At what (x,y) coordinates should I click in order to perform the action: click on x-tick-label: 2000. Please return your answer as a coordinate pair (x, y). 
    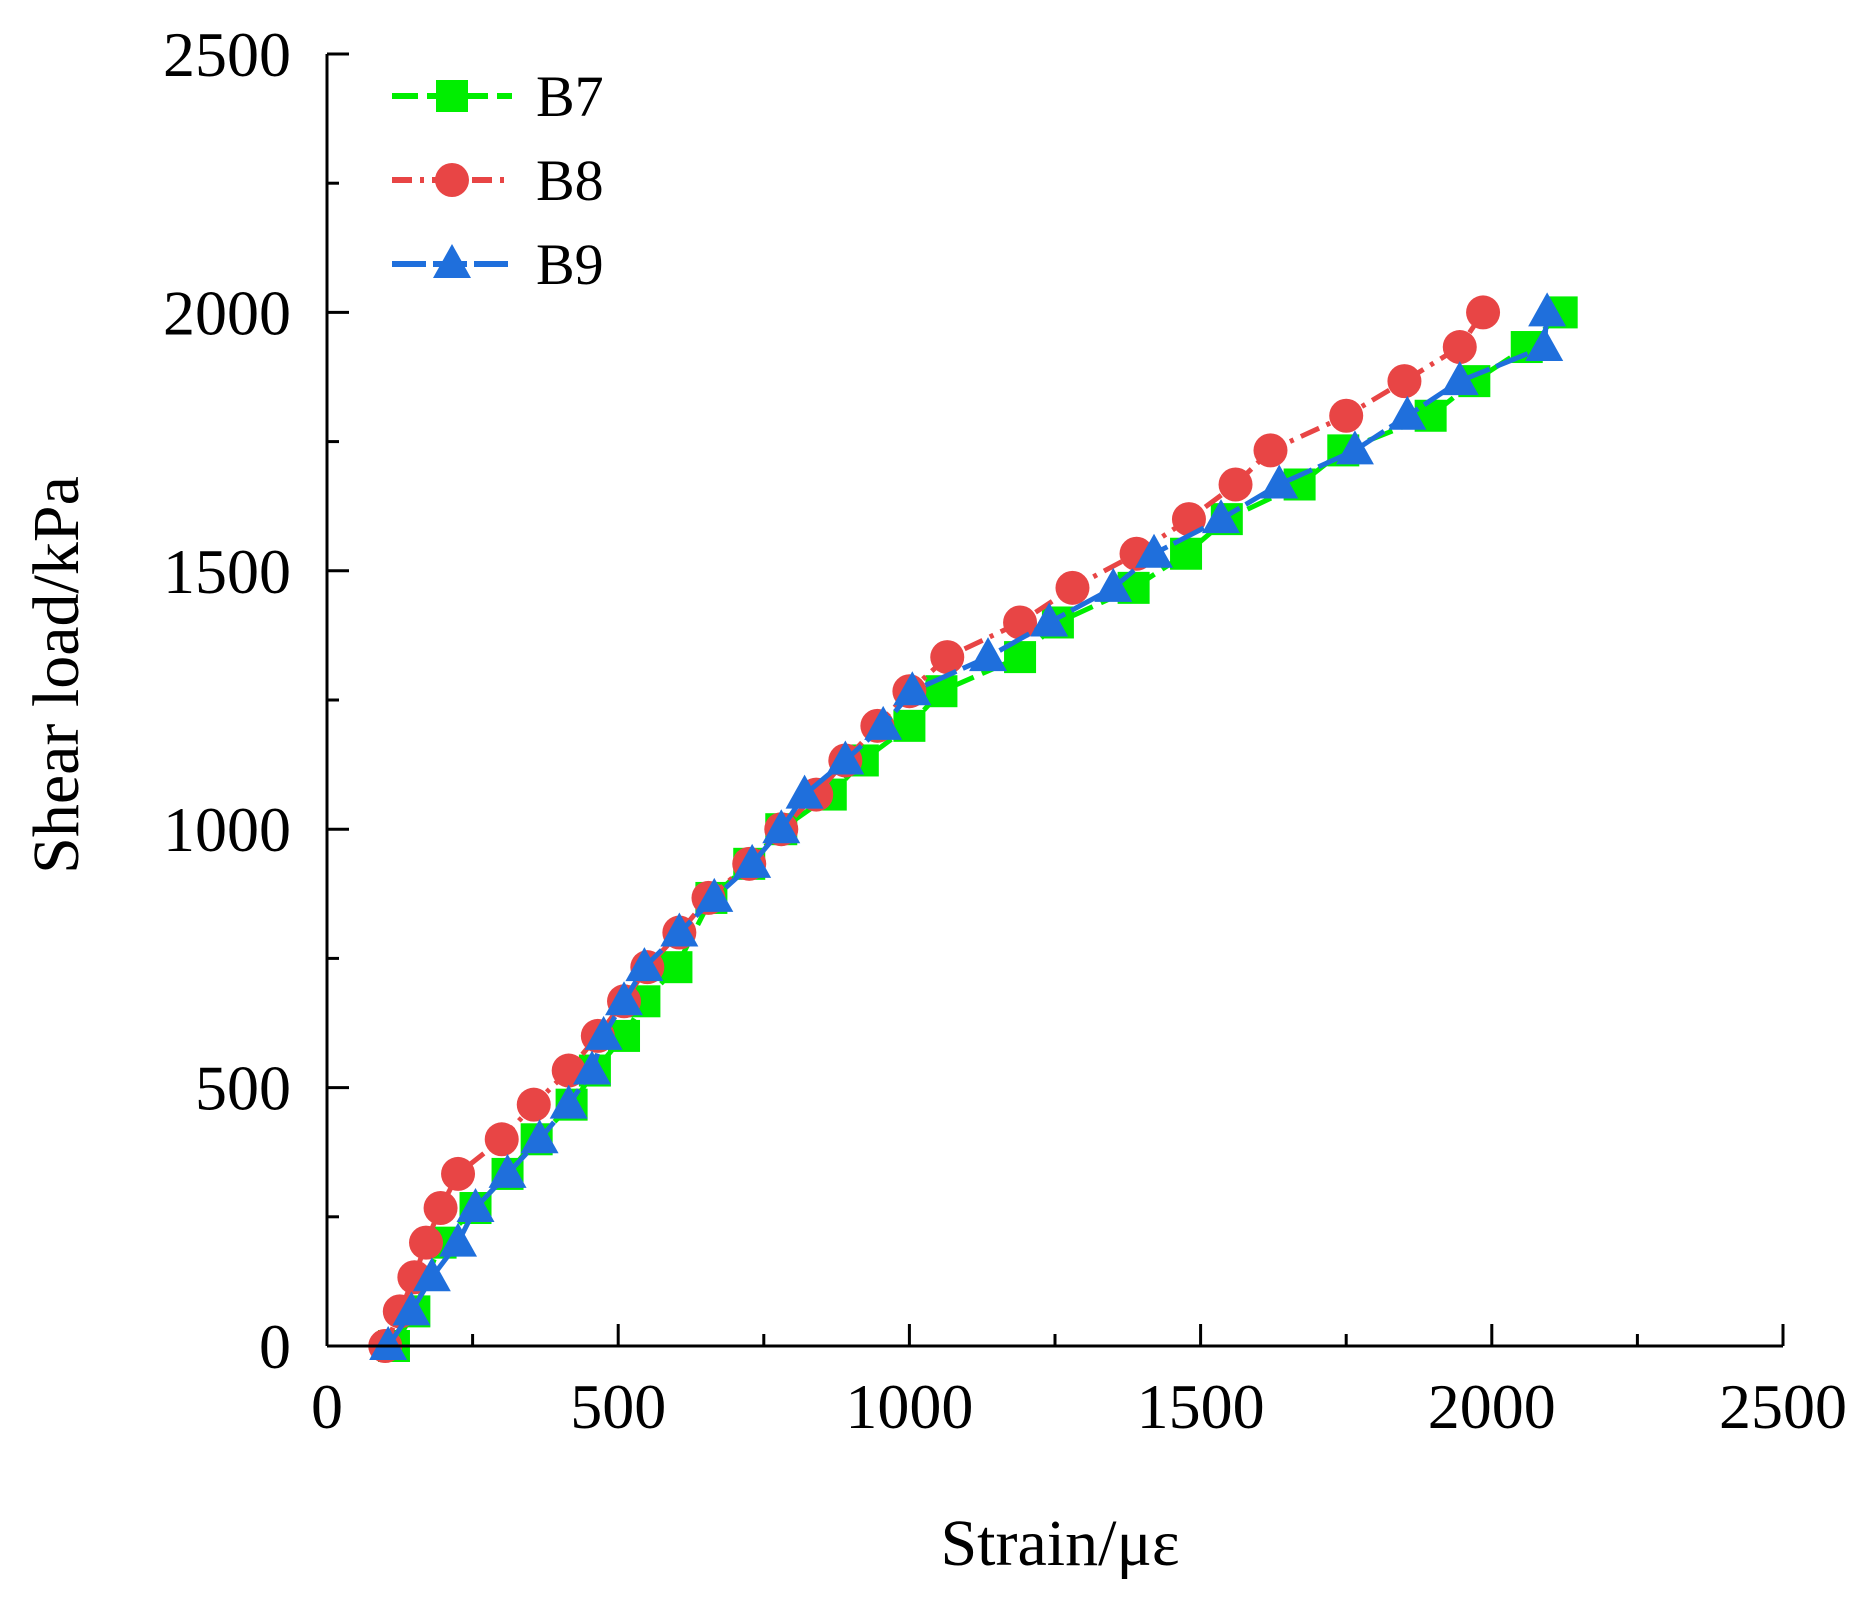
    Looking at the image, I should click on (1492, 1406).